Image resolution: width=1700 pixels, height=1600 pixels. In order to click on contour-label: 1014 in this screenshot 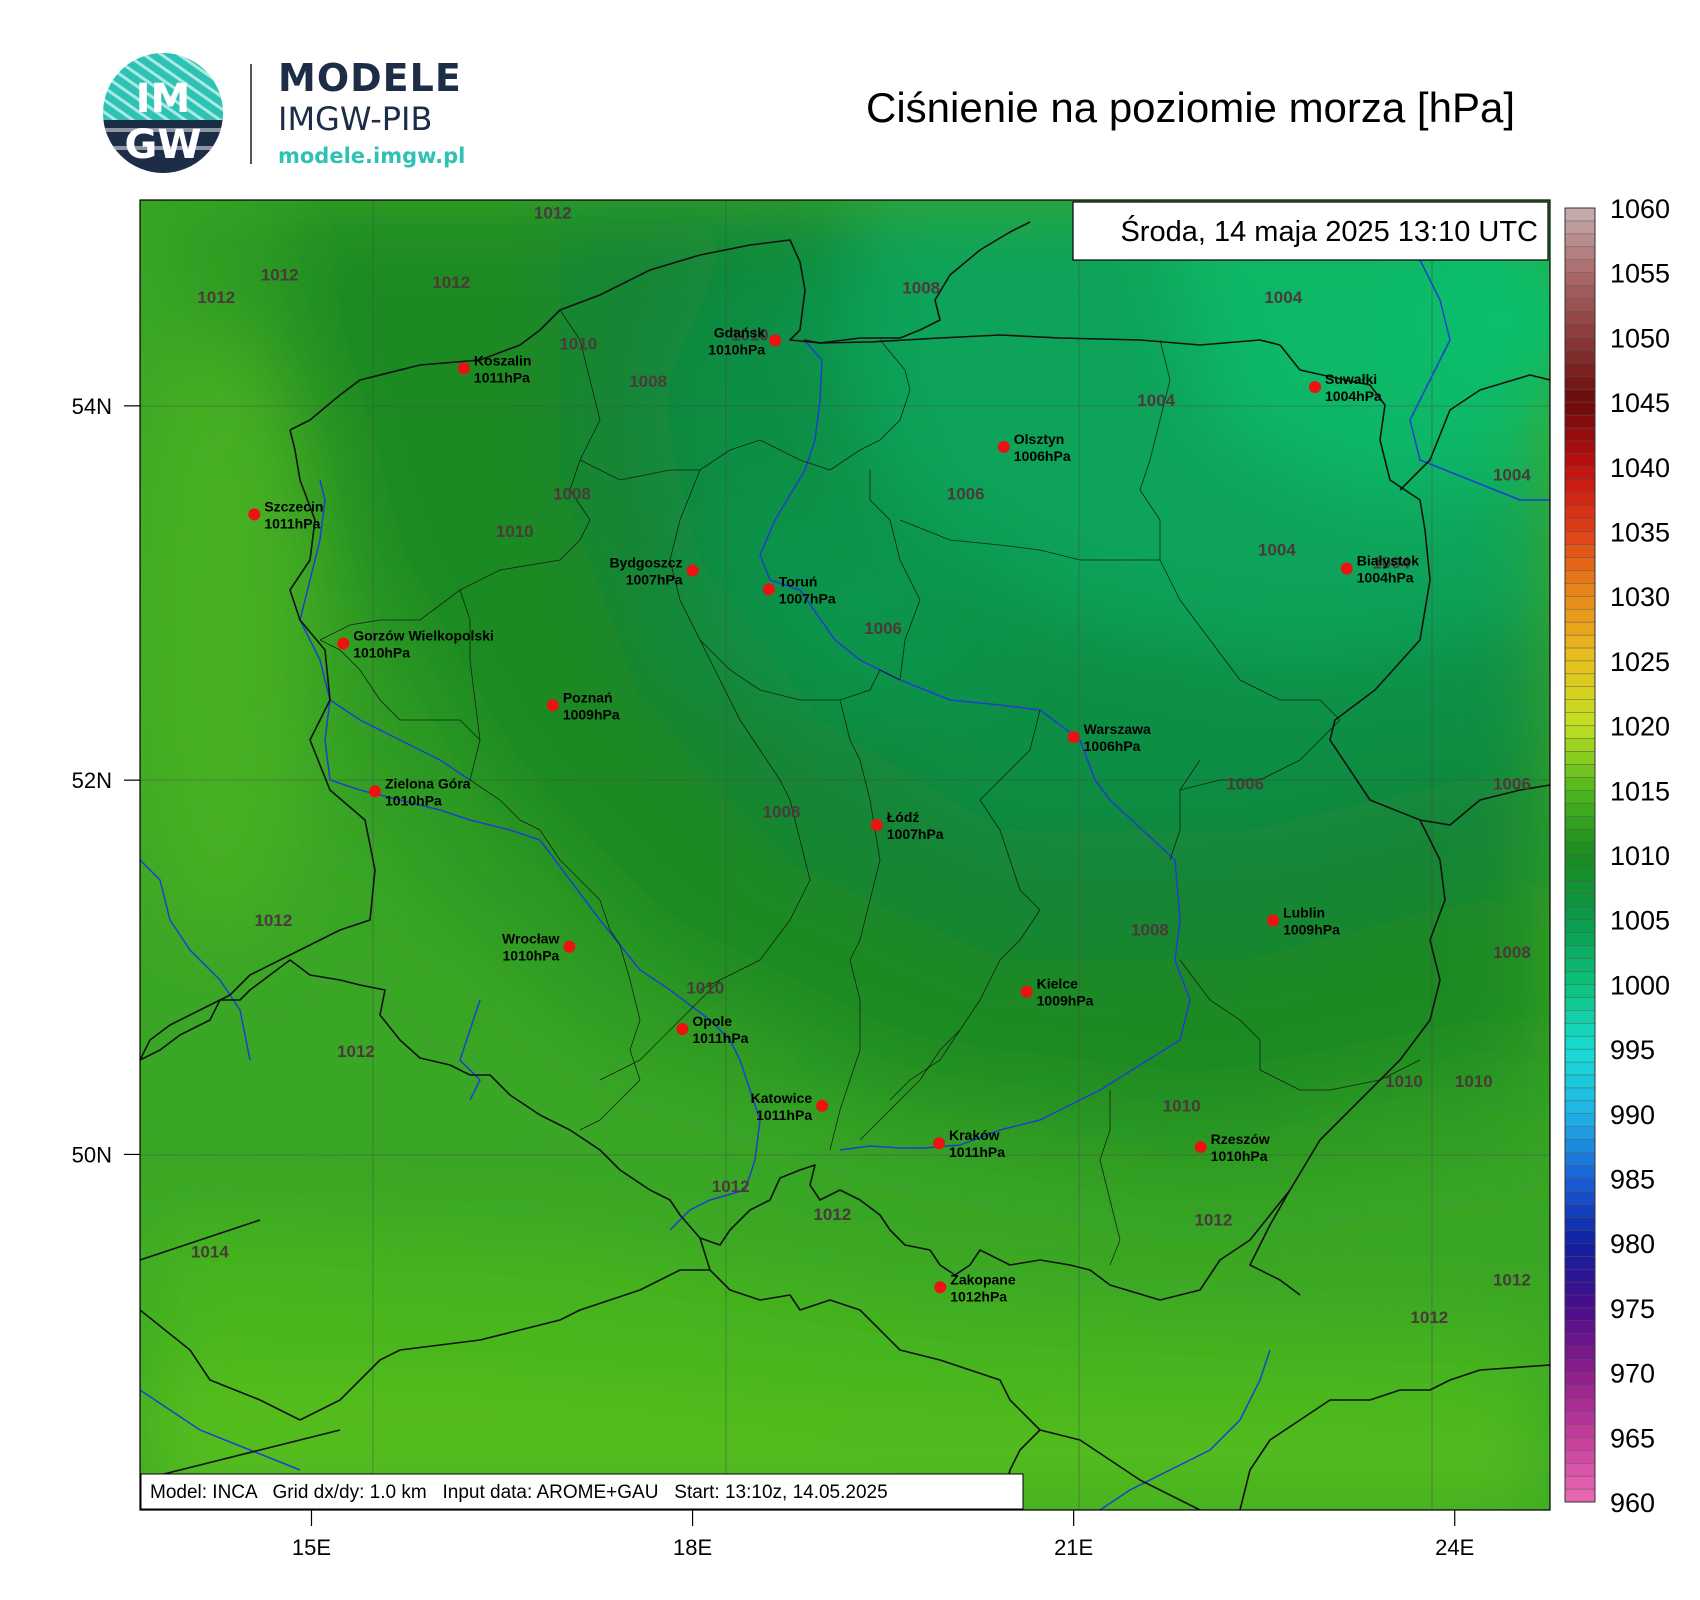, I will do `click(210, 1251)`.